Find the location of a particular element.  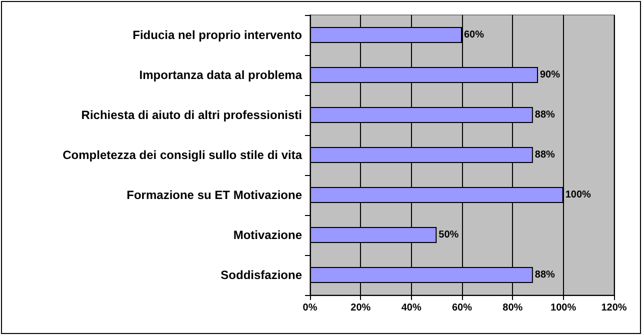

y-tick-label: Soddisfazione is located at coordinates (261, 275).